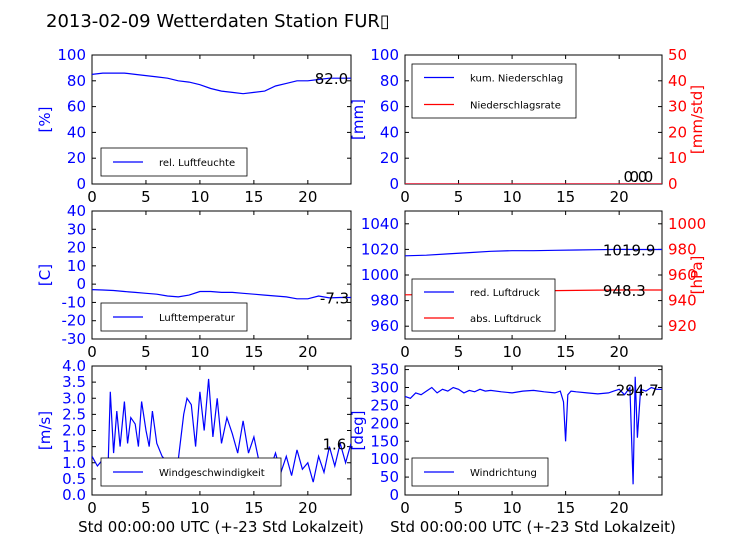 This screenshot has width=736, height=552. Describe the element at coordinates (677, 132) in the screenshot. I see `y-right-tick-label: 20` at that location.